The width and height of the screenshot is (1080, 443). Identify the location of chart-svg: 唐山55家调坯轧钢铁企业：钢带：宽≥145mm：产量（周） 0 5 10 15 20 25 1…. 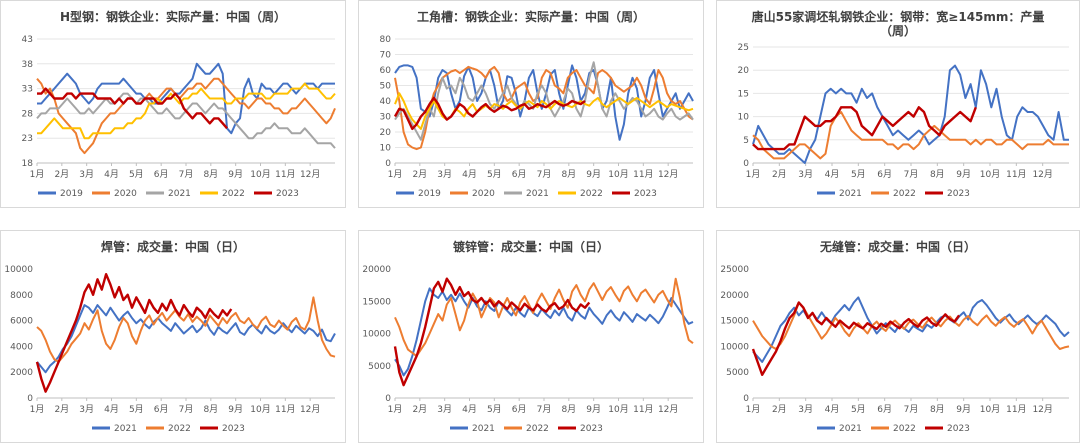
(903, 104).